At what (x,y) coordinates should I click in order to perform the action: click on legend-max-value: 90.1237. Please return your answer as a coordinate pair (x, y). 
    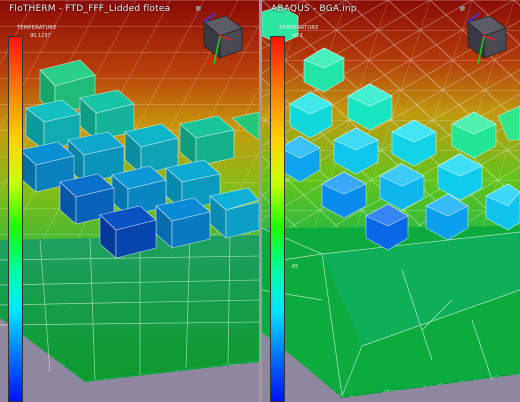
    Looking at the image, I should click on (40, 36).